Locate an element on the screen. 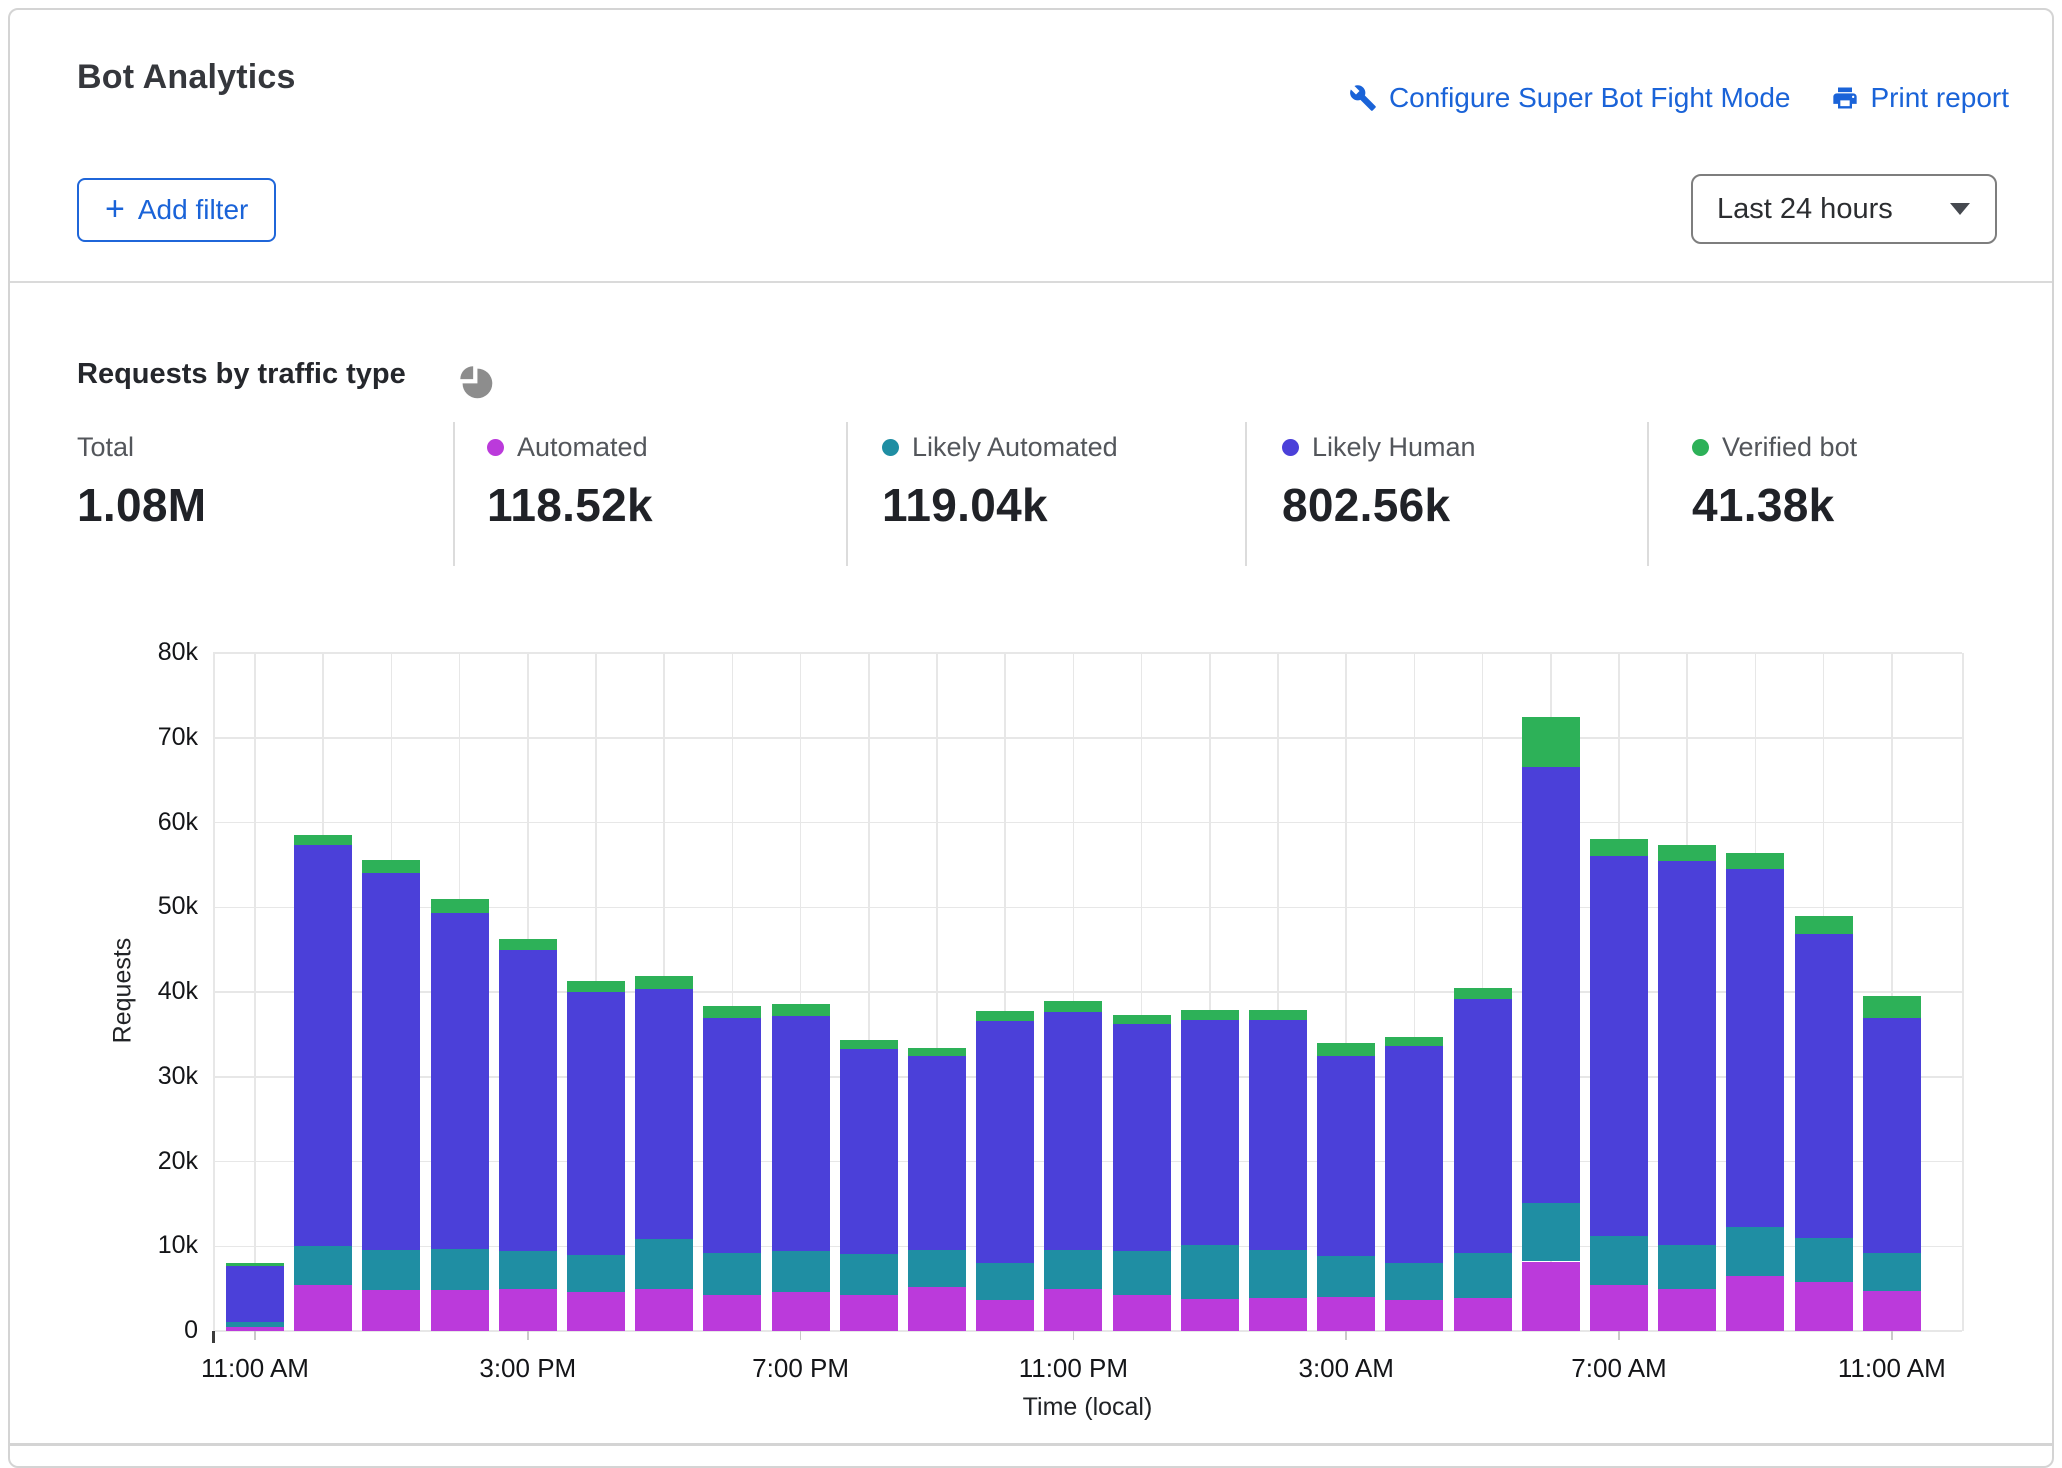 This screenshot has height=1468, width=2062. add-filter-button: + Add filter is located at coordinates (177, 210).